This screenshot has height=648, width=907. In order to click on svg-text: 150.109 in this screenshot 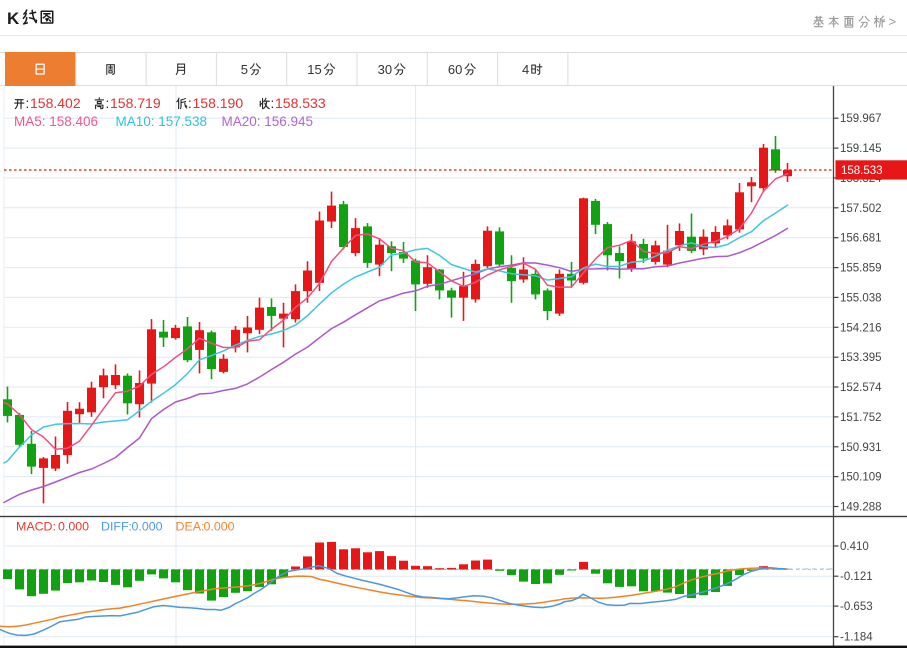, I will do `click(861, 478)`.